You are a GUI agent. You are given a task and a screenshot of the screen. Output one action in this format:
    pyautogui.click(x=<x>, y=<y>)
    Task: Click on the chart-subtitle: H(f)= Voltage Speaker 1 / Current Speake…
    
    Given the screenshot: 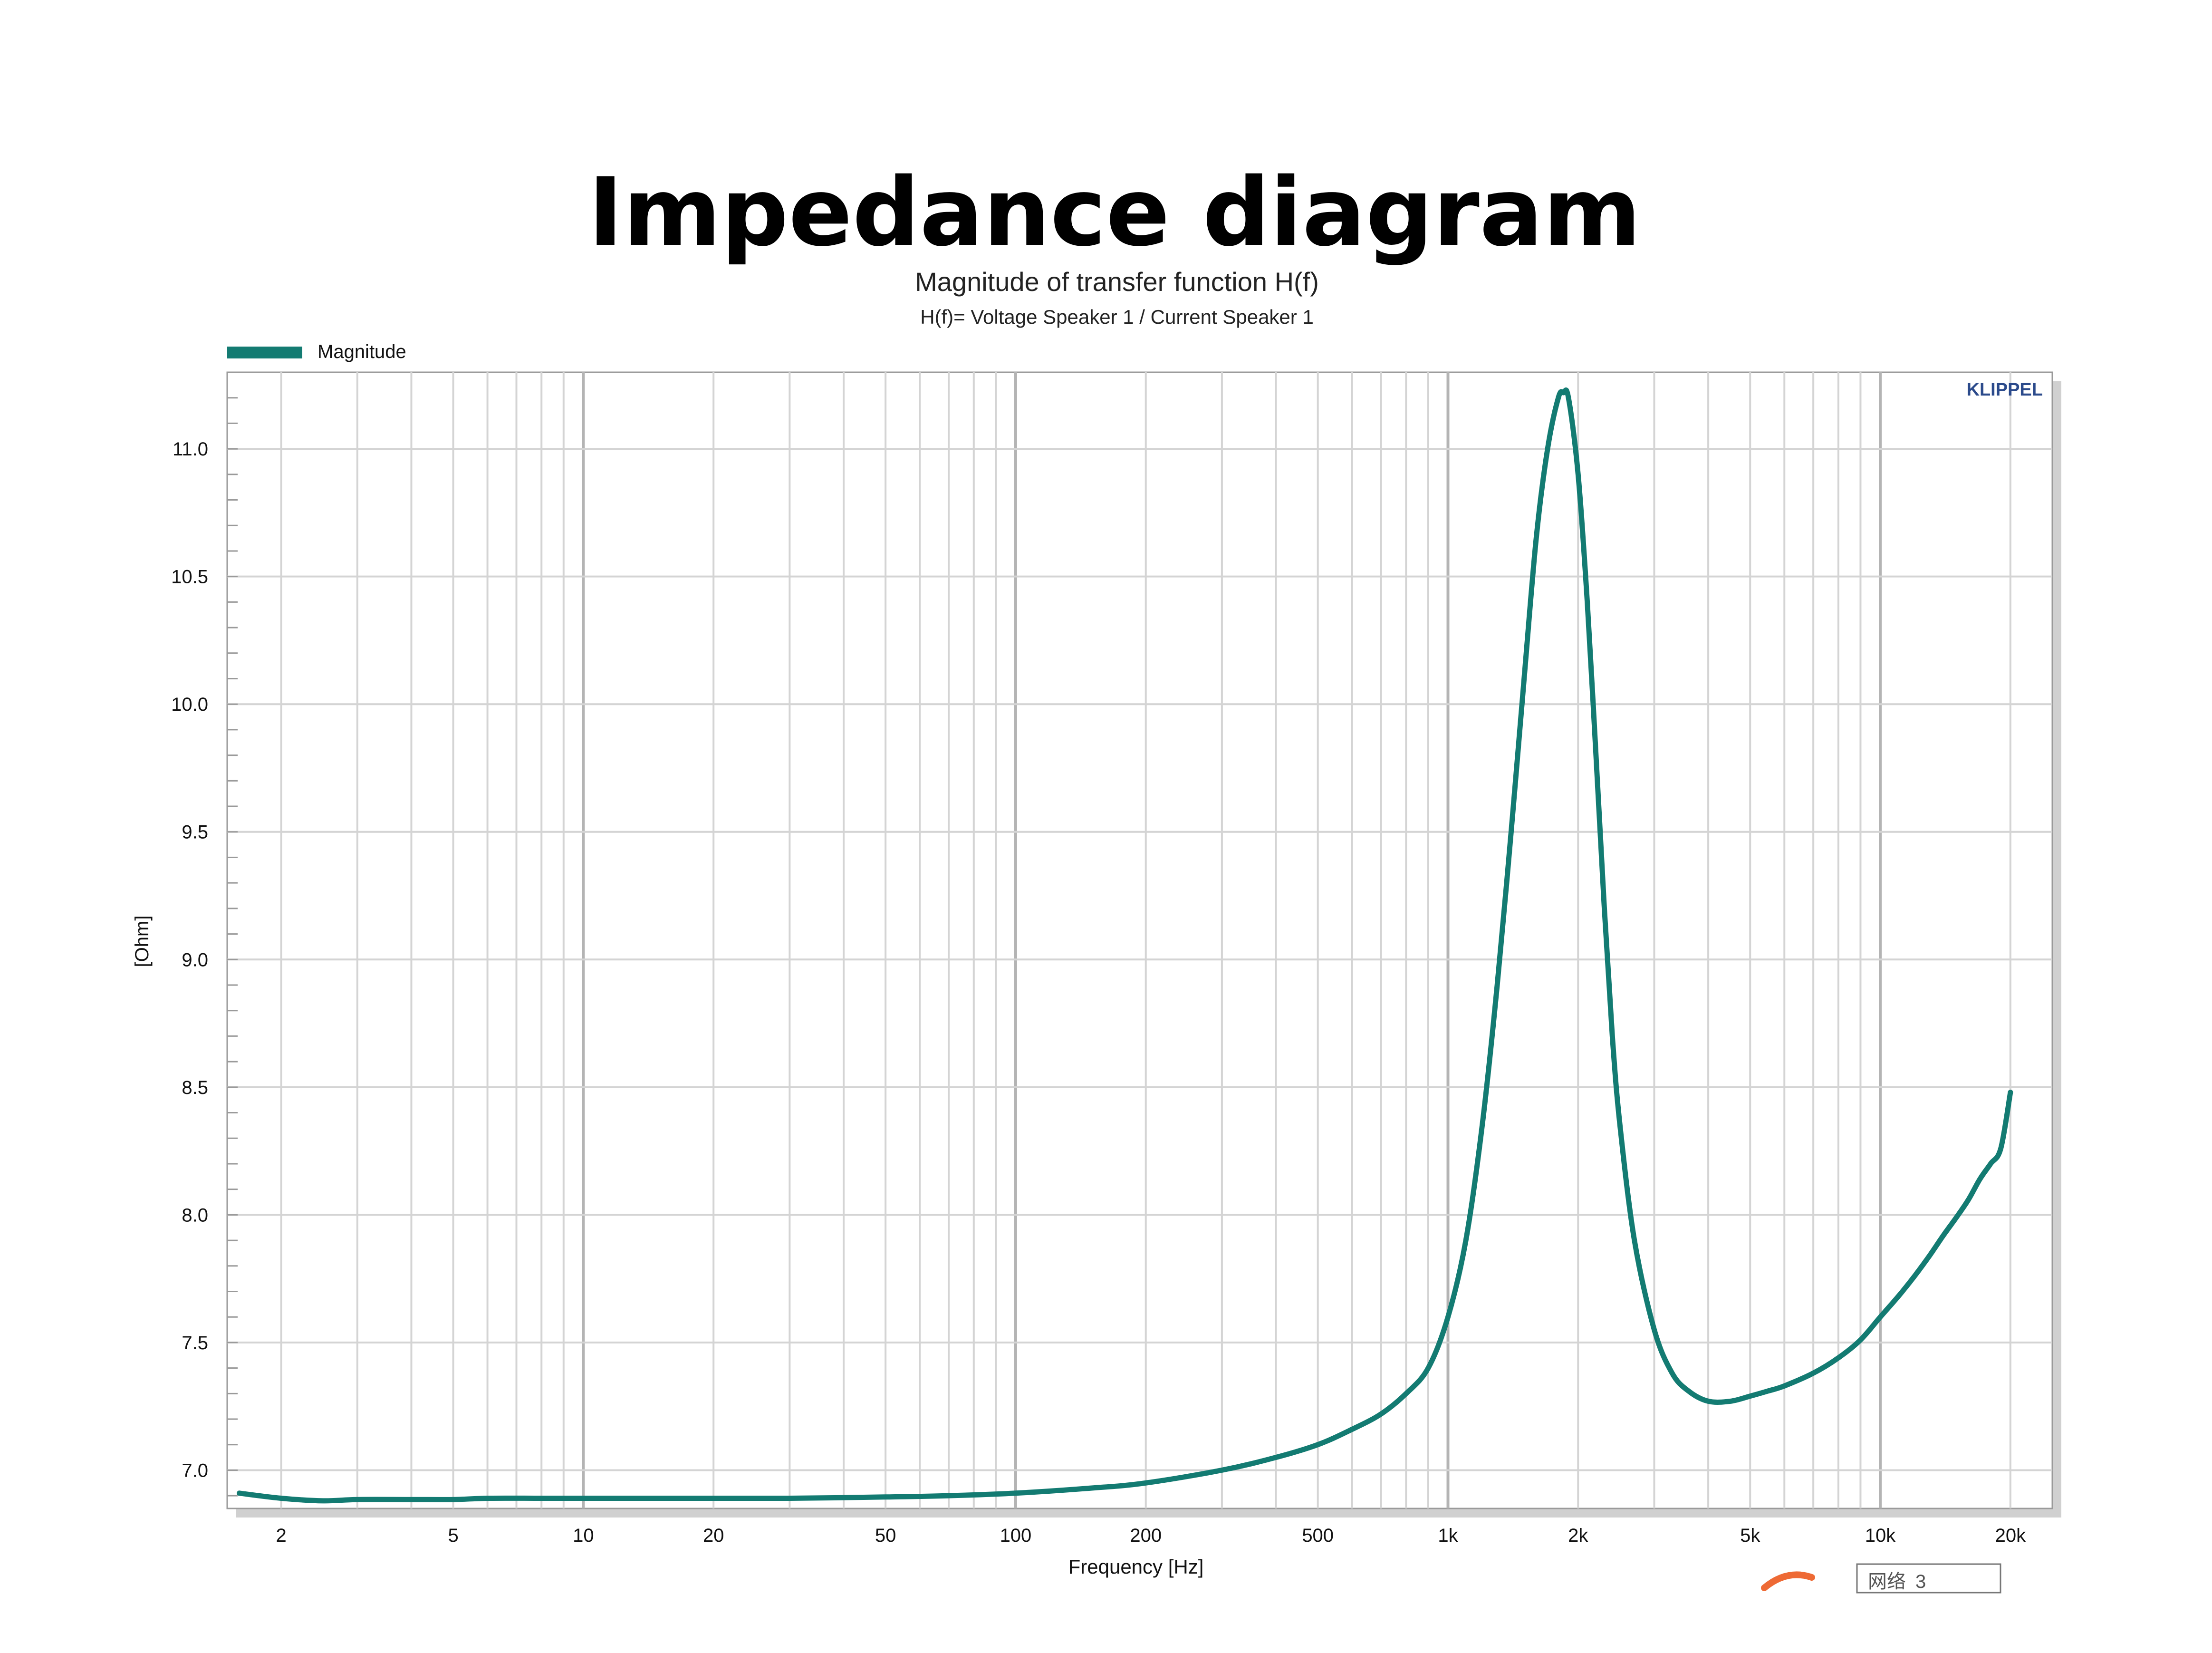 What is the action you would take?
    pyautogui.click(x=1117, y=317)
    